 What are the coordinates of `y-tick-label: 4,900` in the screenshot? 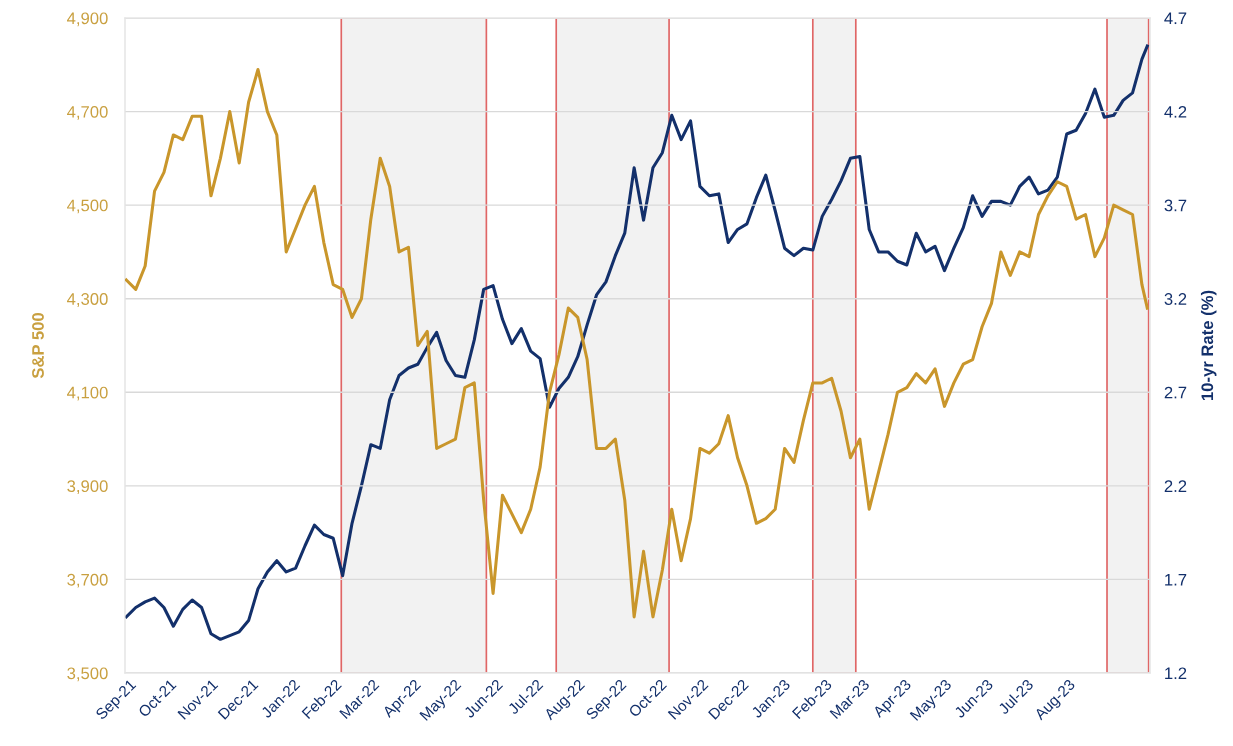 It's located at (87, 19).